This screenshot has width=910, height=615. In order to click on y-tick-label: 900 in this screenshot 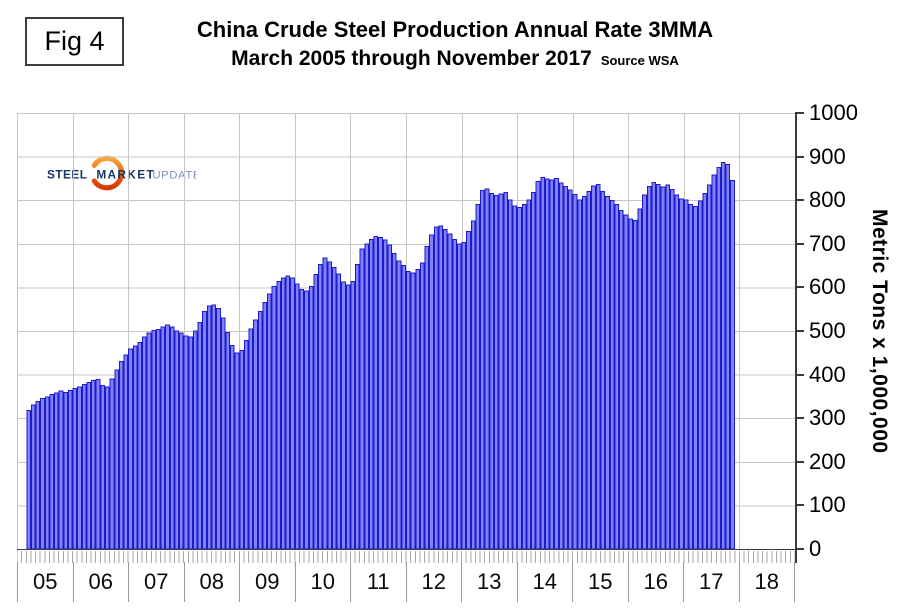, I will do `click(827, 156)`.